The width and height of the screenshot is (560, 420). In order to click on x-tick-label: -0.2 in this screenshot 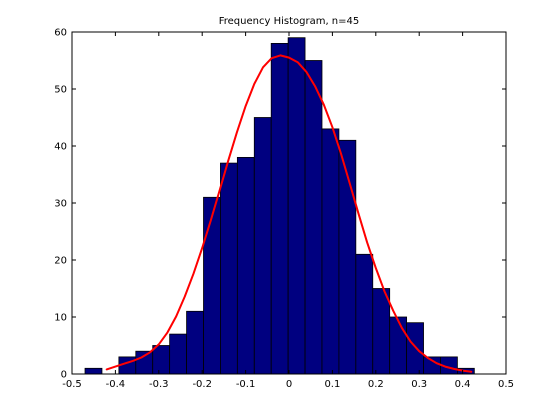, I will do `click(202, 384)`.